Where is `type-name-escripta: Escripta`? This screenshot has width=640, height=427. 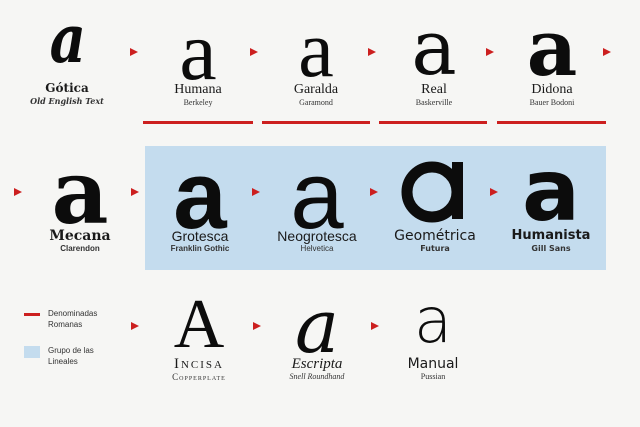 type-name-escripta: Escripta is located at coordinates (317, 364).